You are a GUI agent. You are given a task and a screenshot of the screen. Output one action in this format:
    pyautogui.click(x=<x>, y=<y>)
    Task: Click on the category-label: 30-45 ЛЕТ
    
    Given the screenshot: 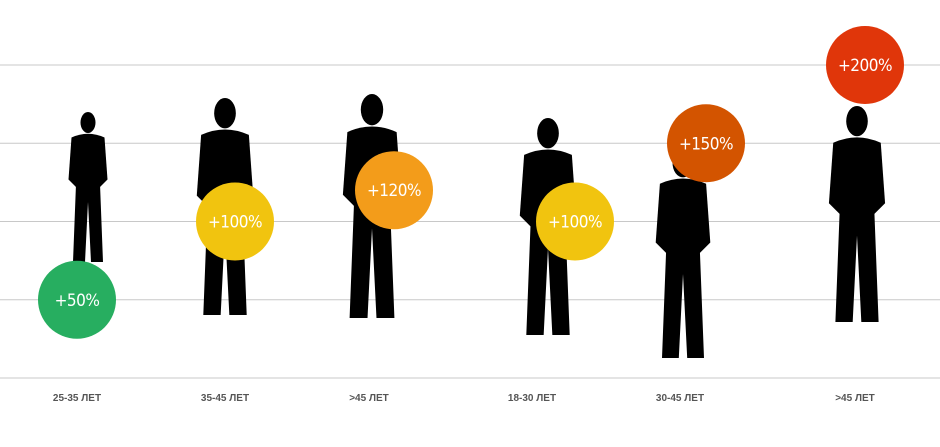 What is the action you would take?
    pyautogui.click(x=680, y=398)
    